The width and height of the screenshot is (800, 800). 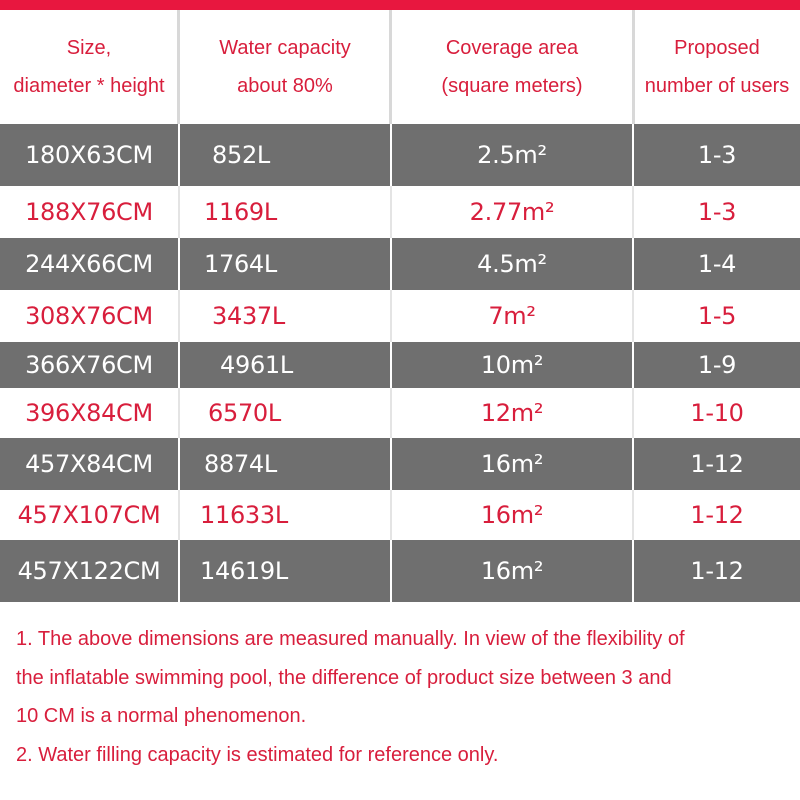 What do you see at coordinates (244, 571) in the screenshot?
I see `cell-capacity: 14619L` at bounding box center [244, 571].